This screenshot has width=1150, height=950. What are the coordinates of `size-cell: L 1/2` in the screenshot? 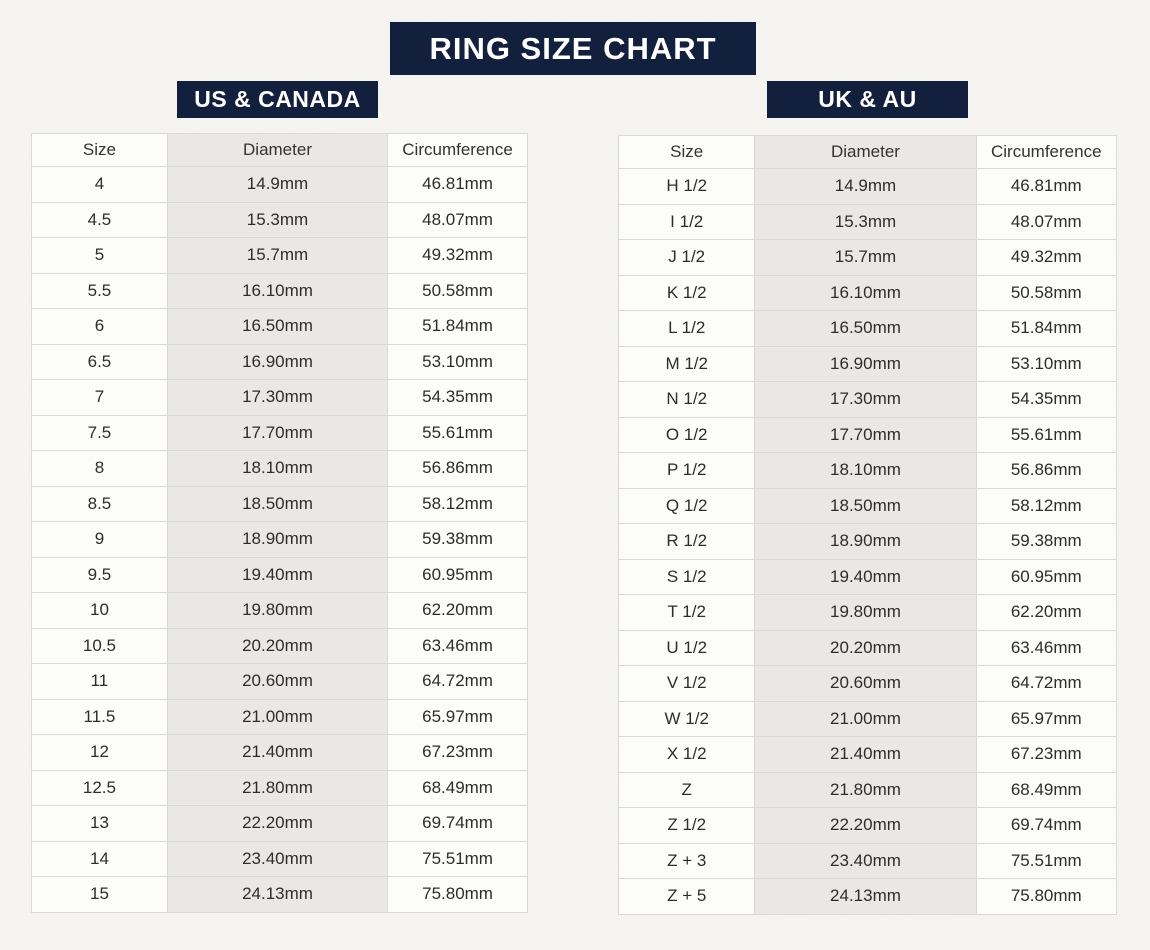 It's located at (686, 328).